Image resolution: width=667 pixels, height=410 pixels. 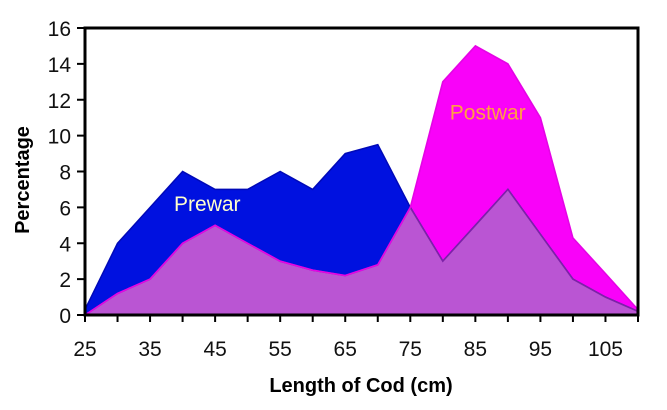 What do you see at coordinates (65, 280) in the screenshot?
I see `y-tick-label: 2` at bounding box center [65, 280].